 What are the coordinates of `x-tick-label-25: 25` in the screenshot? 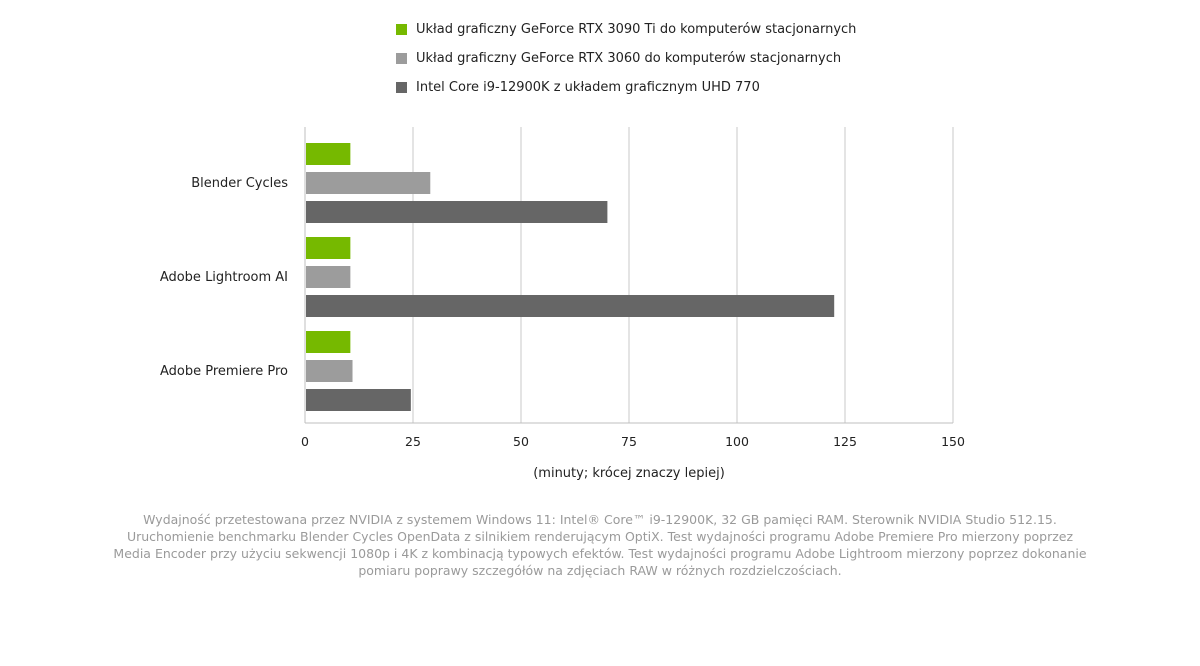 It's located at (413, 441).